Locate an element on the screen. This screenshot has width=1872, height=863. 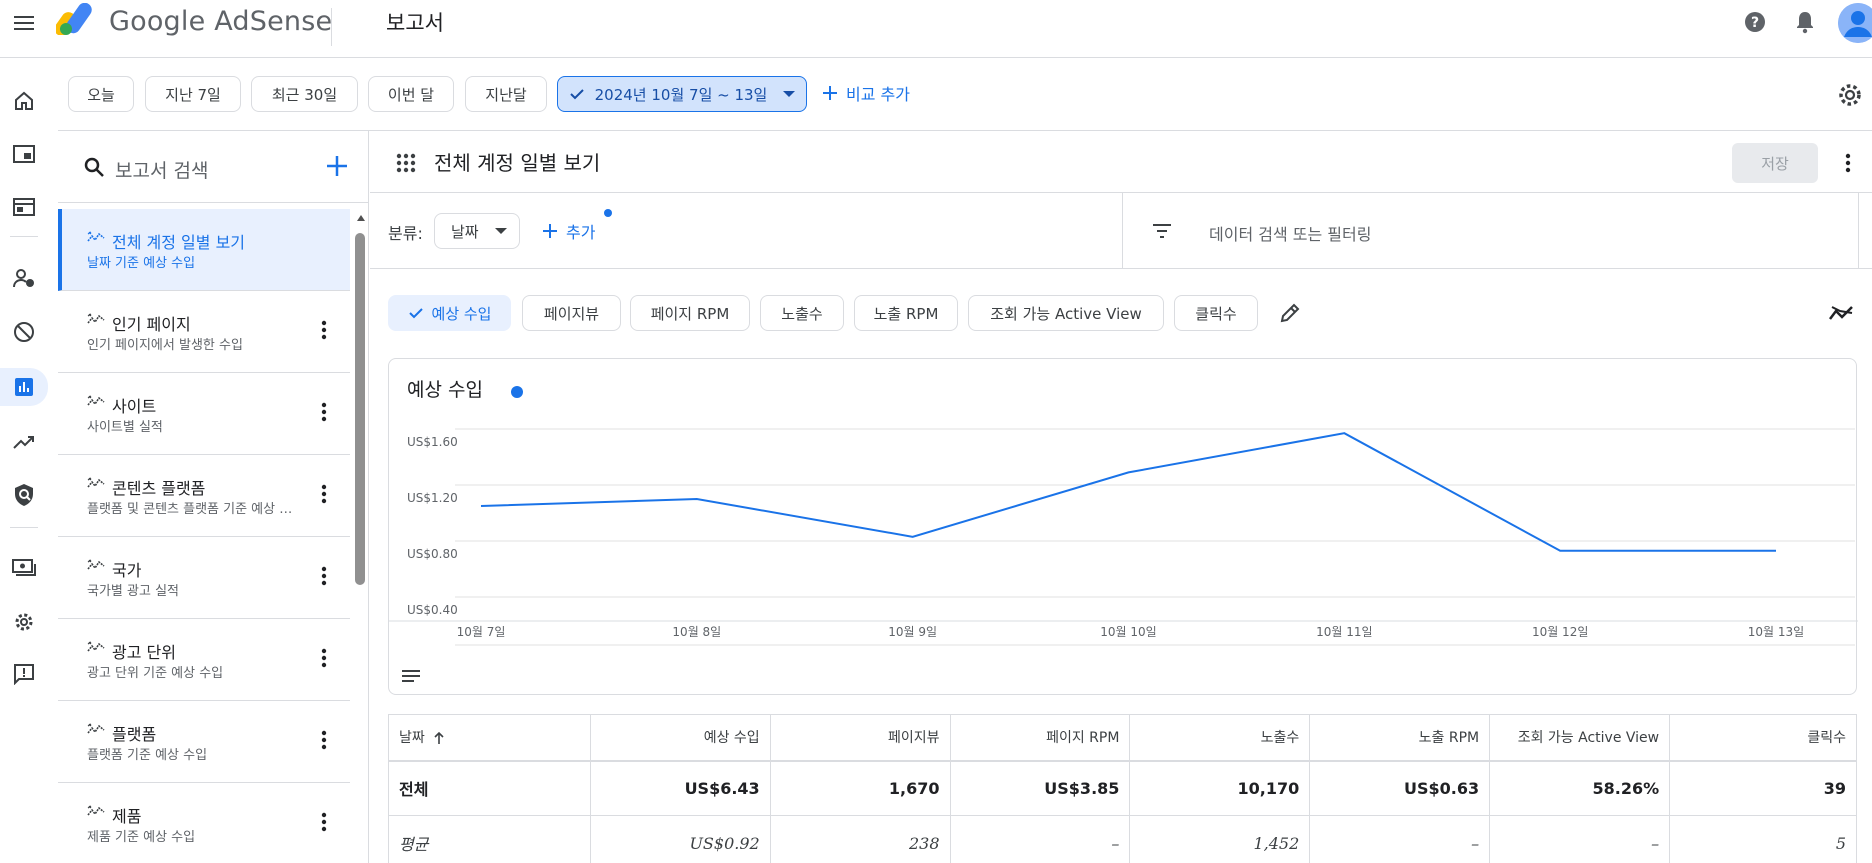
filter-icon is located at coordinates (1162, 231).